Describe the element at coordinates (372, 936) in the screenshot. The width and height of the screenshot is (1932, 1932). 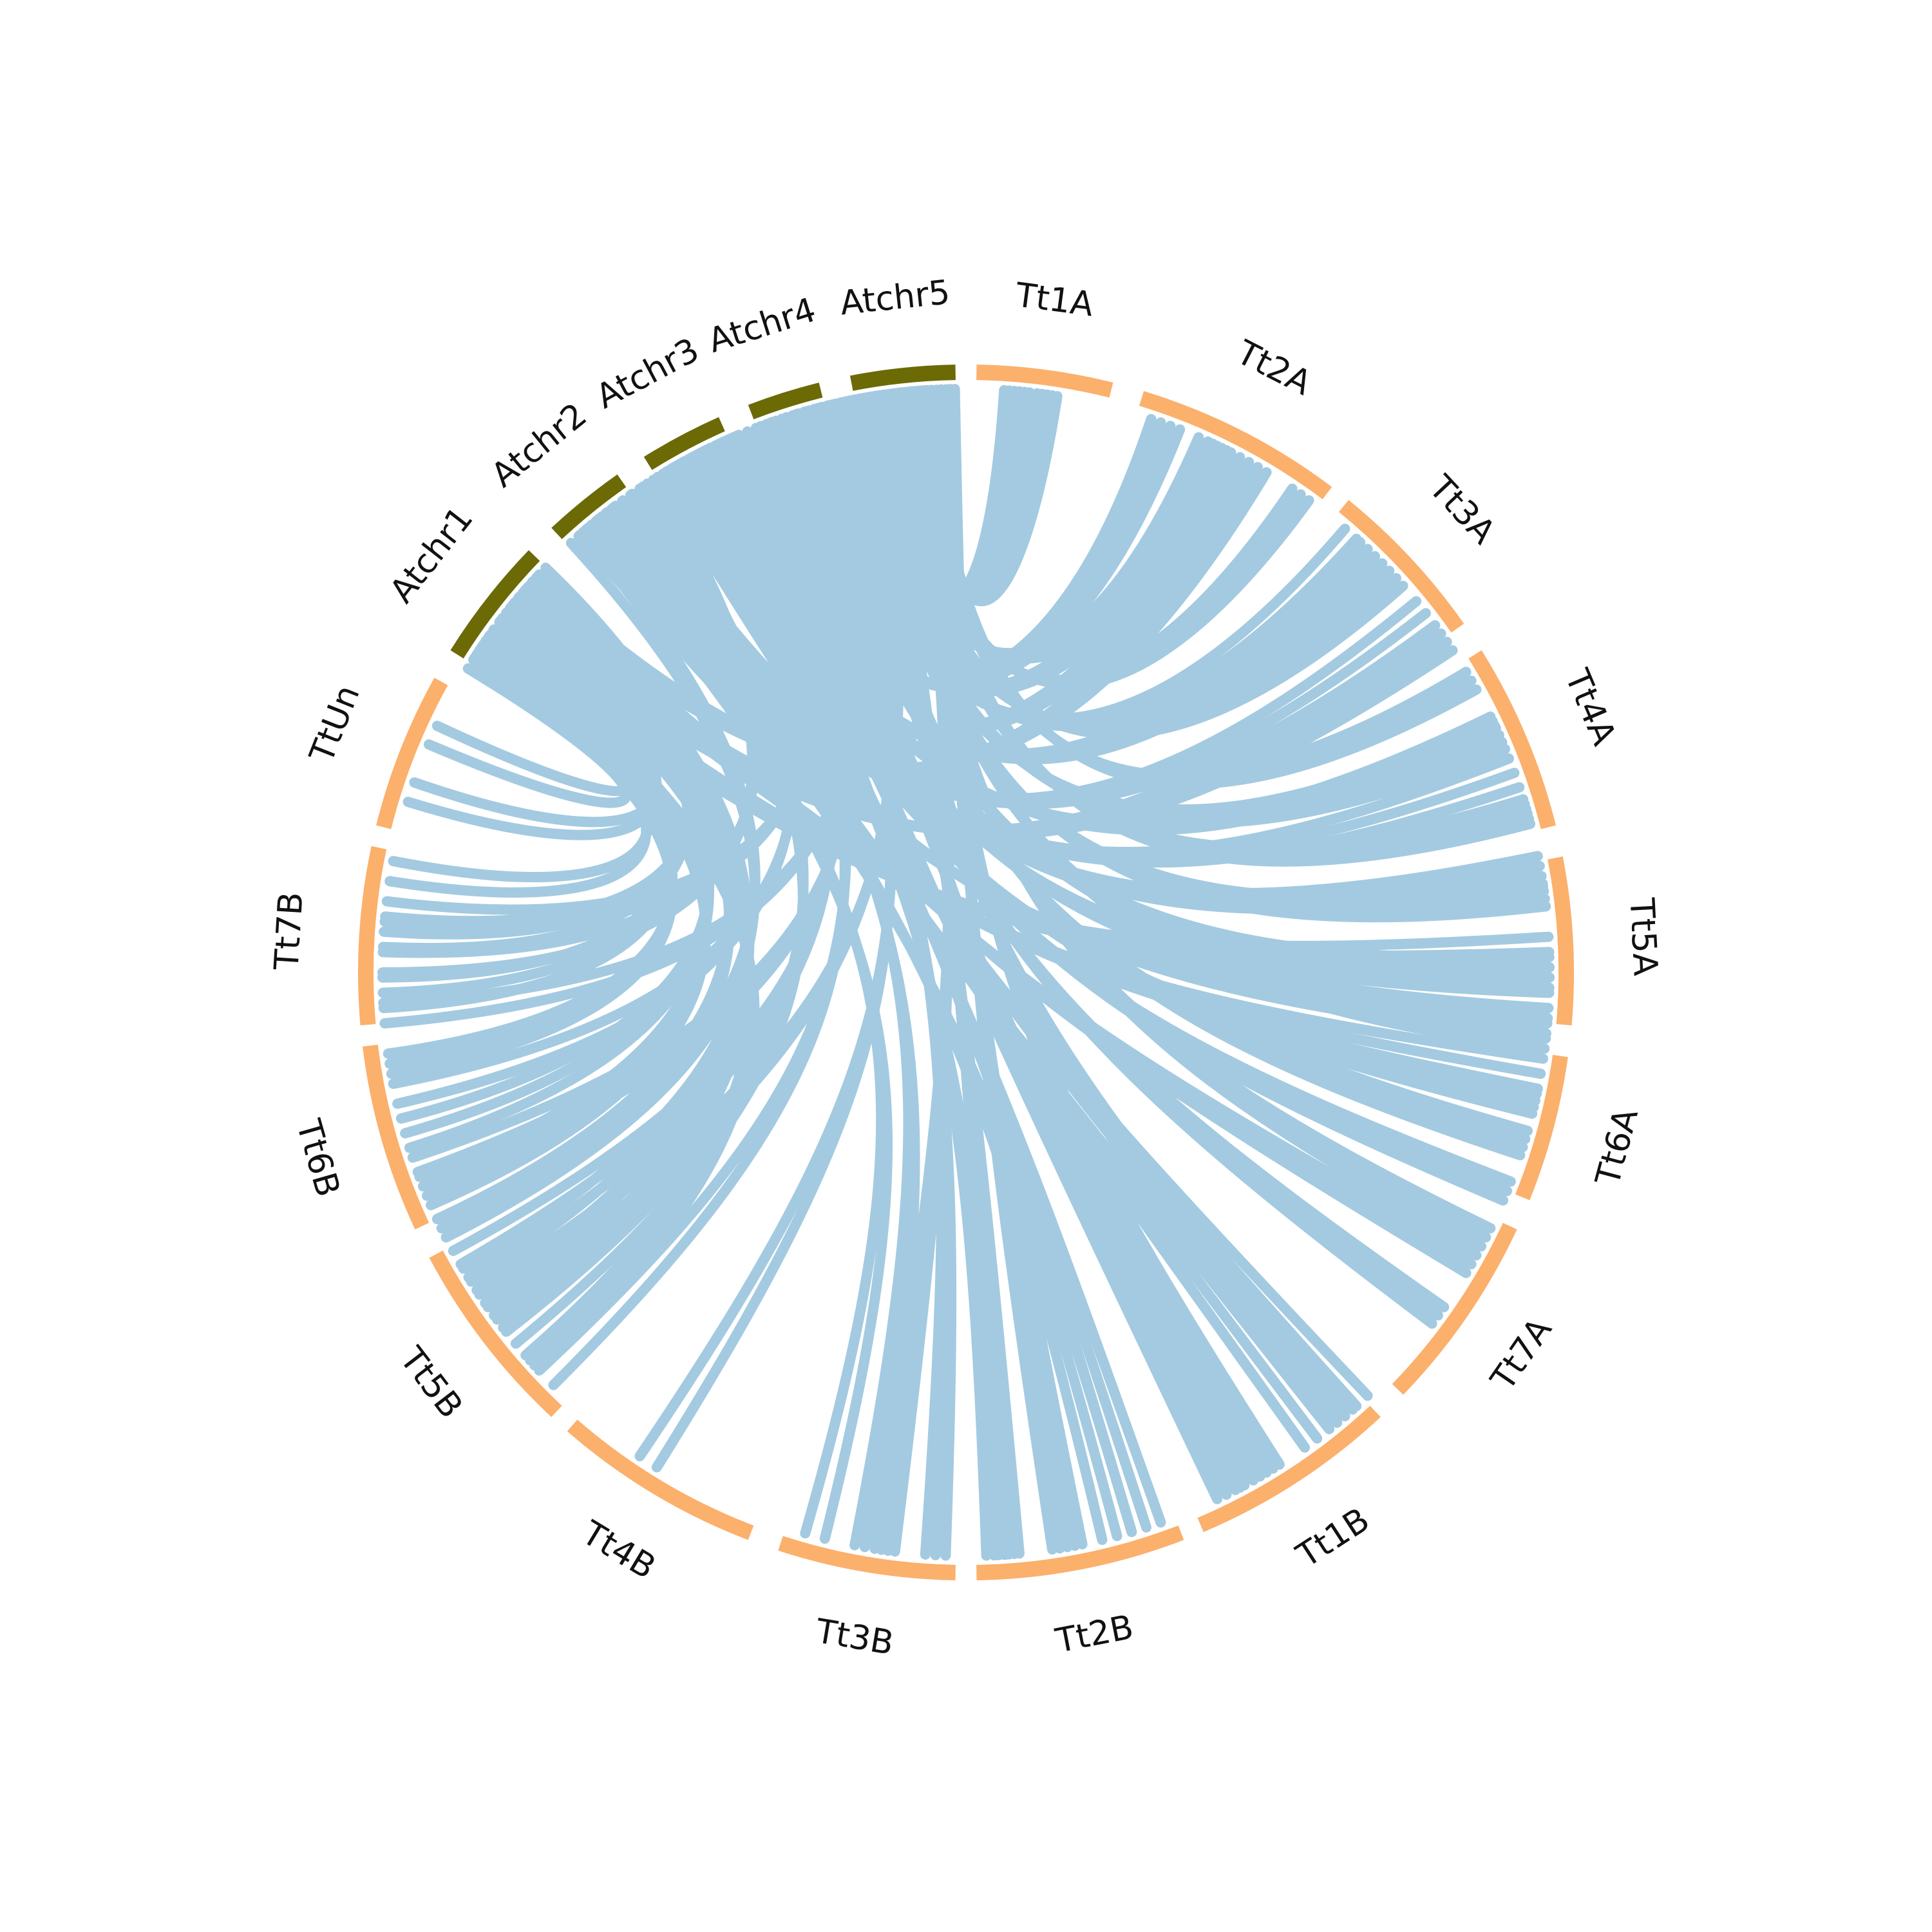
I see `arc-tt7b` at that location.